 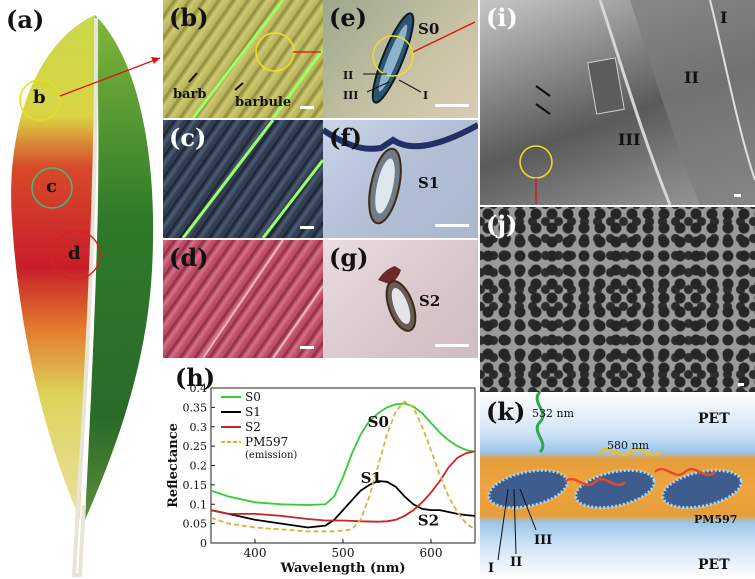 I want to click on sample-label-f: S1, so click(x=429, y=183).